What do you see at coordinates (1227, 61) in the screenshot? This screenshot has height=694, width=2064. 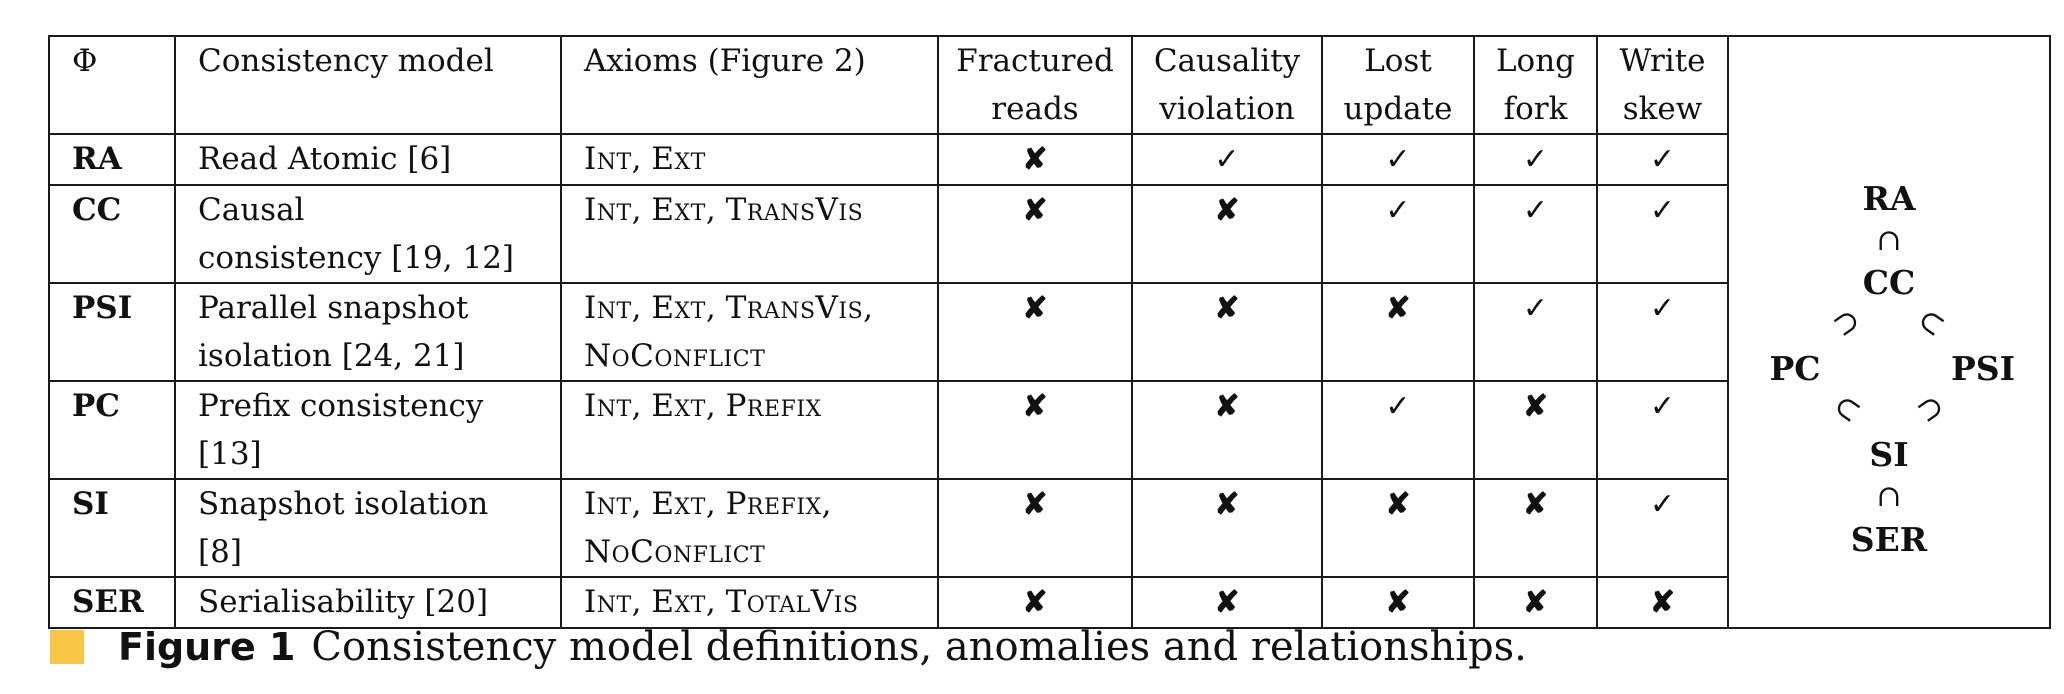 I see `column-header-causality-line: Causality` at bounding box center [1227, 61].